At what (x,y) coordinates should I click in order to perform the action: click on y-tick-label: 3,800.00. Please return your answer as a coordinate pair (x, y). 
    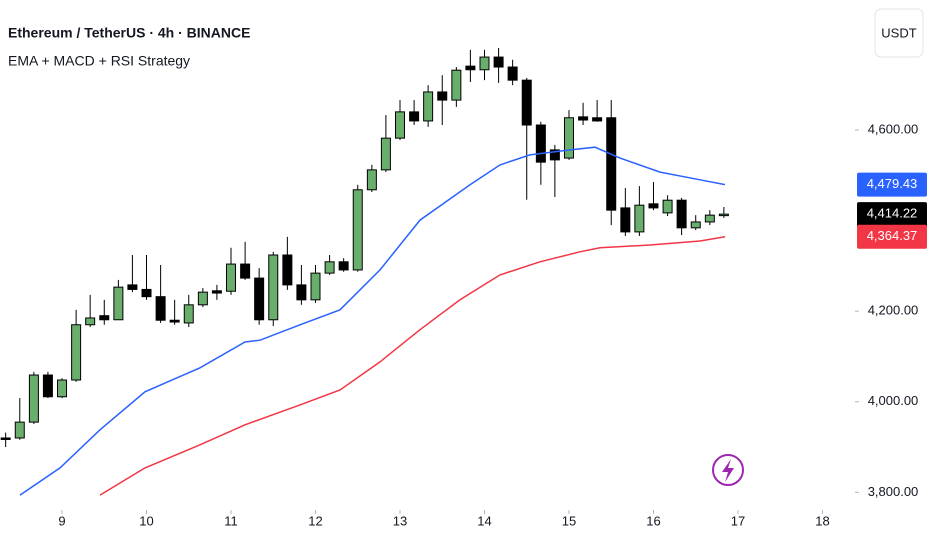
    Looking at the image, I should click on (893, 491).